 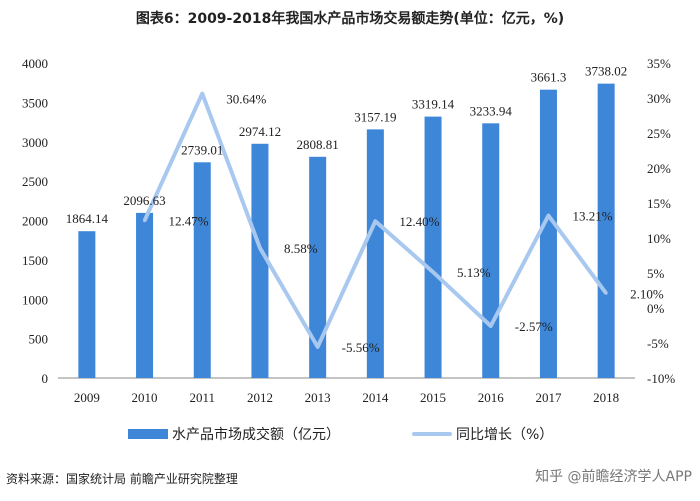 I want to click on x-tick-label: 2011, so click(x=202, y=397).